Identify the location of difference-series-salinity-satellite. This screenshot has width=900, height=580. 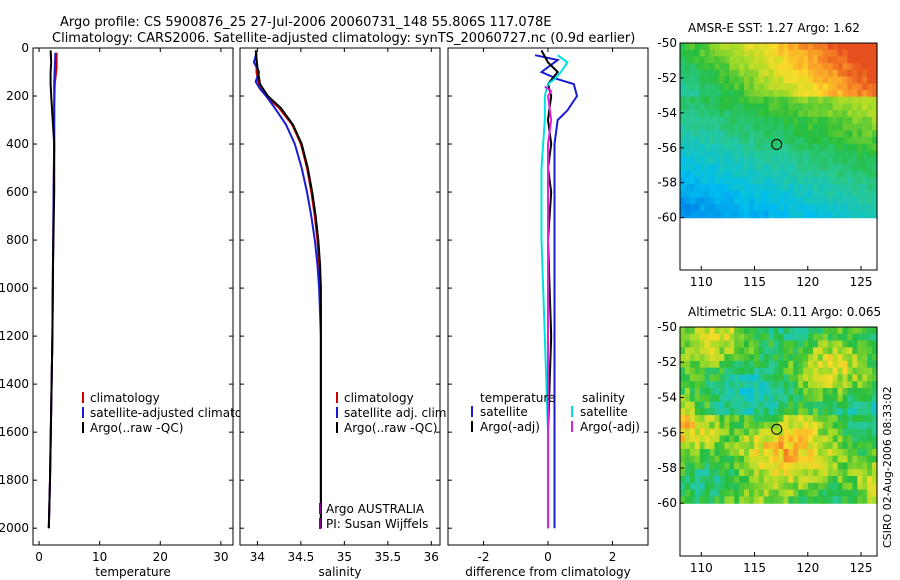
(554, 291).